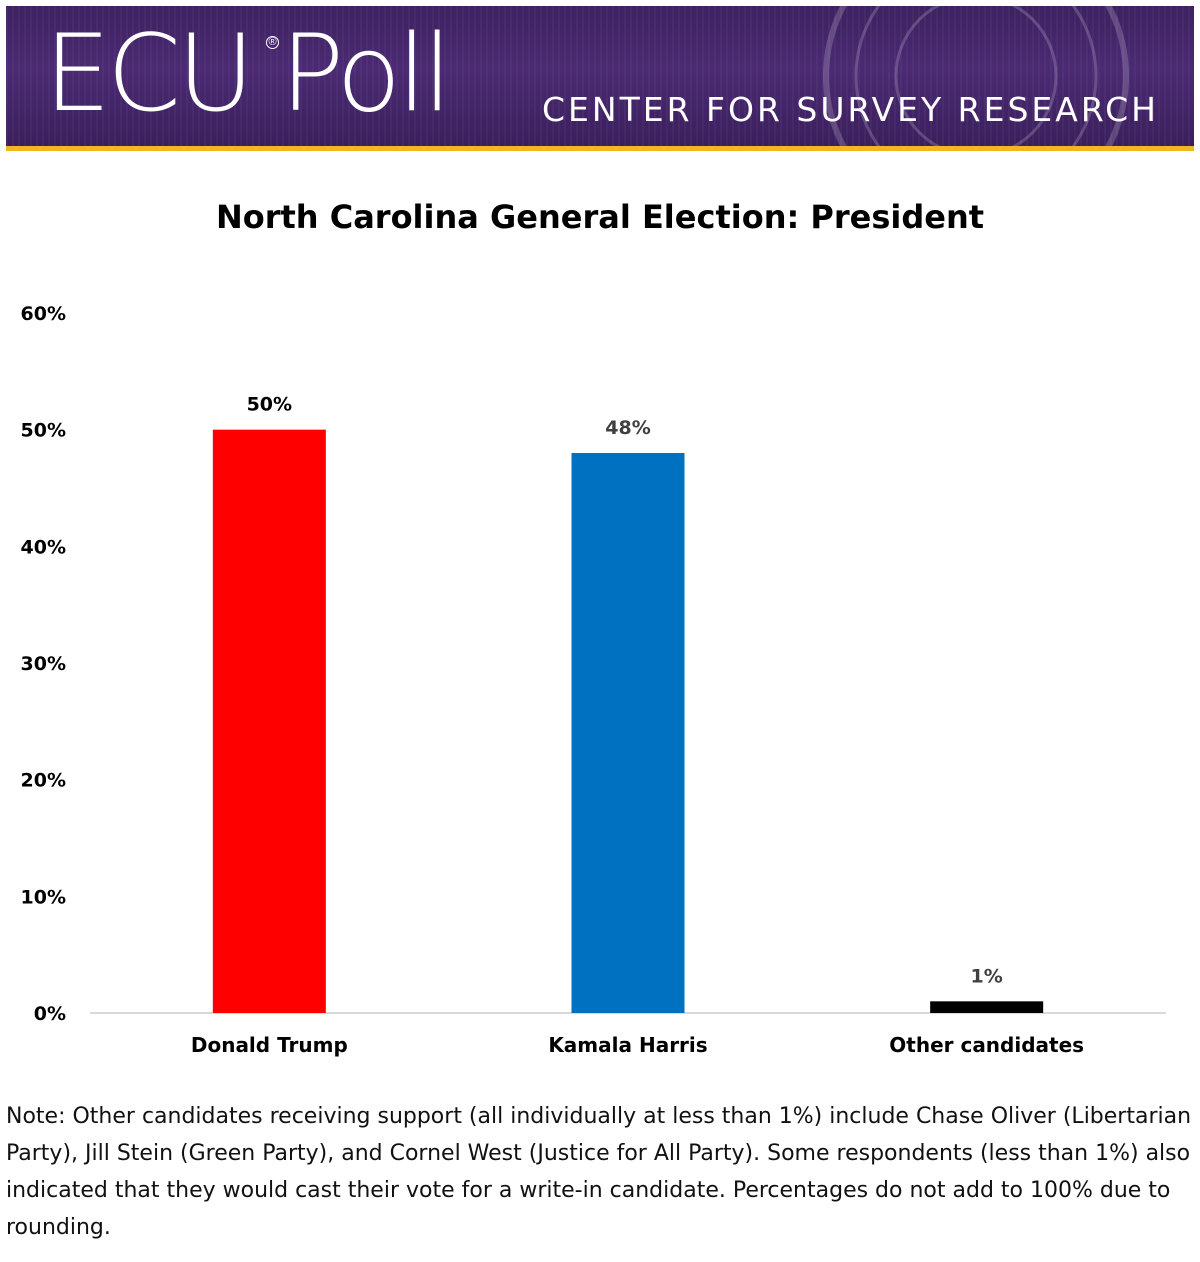 The width and height of the screenshot is (1200, 1262). I want to click on y-tick-label: 40%, so click(43, 547).